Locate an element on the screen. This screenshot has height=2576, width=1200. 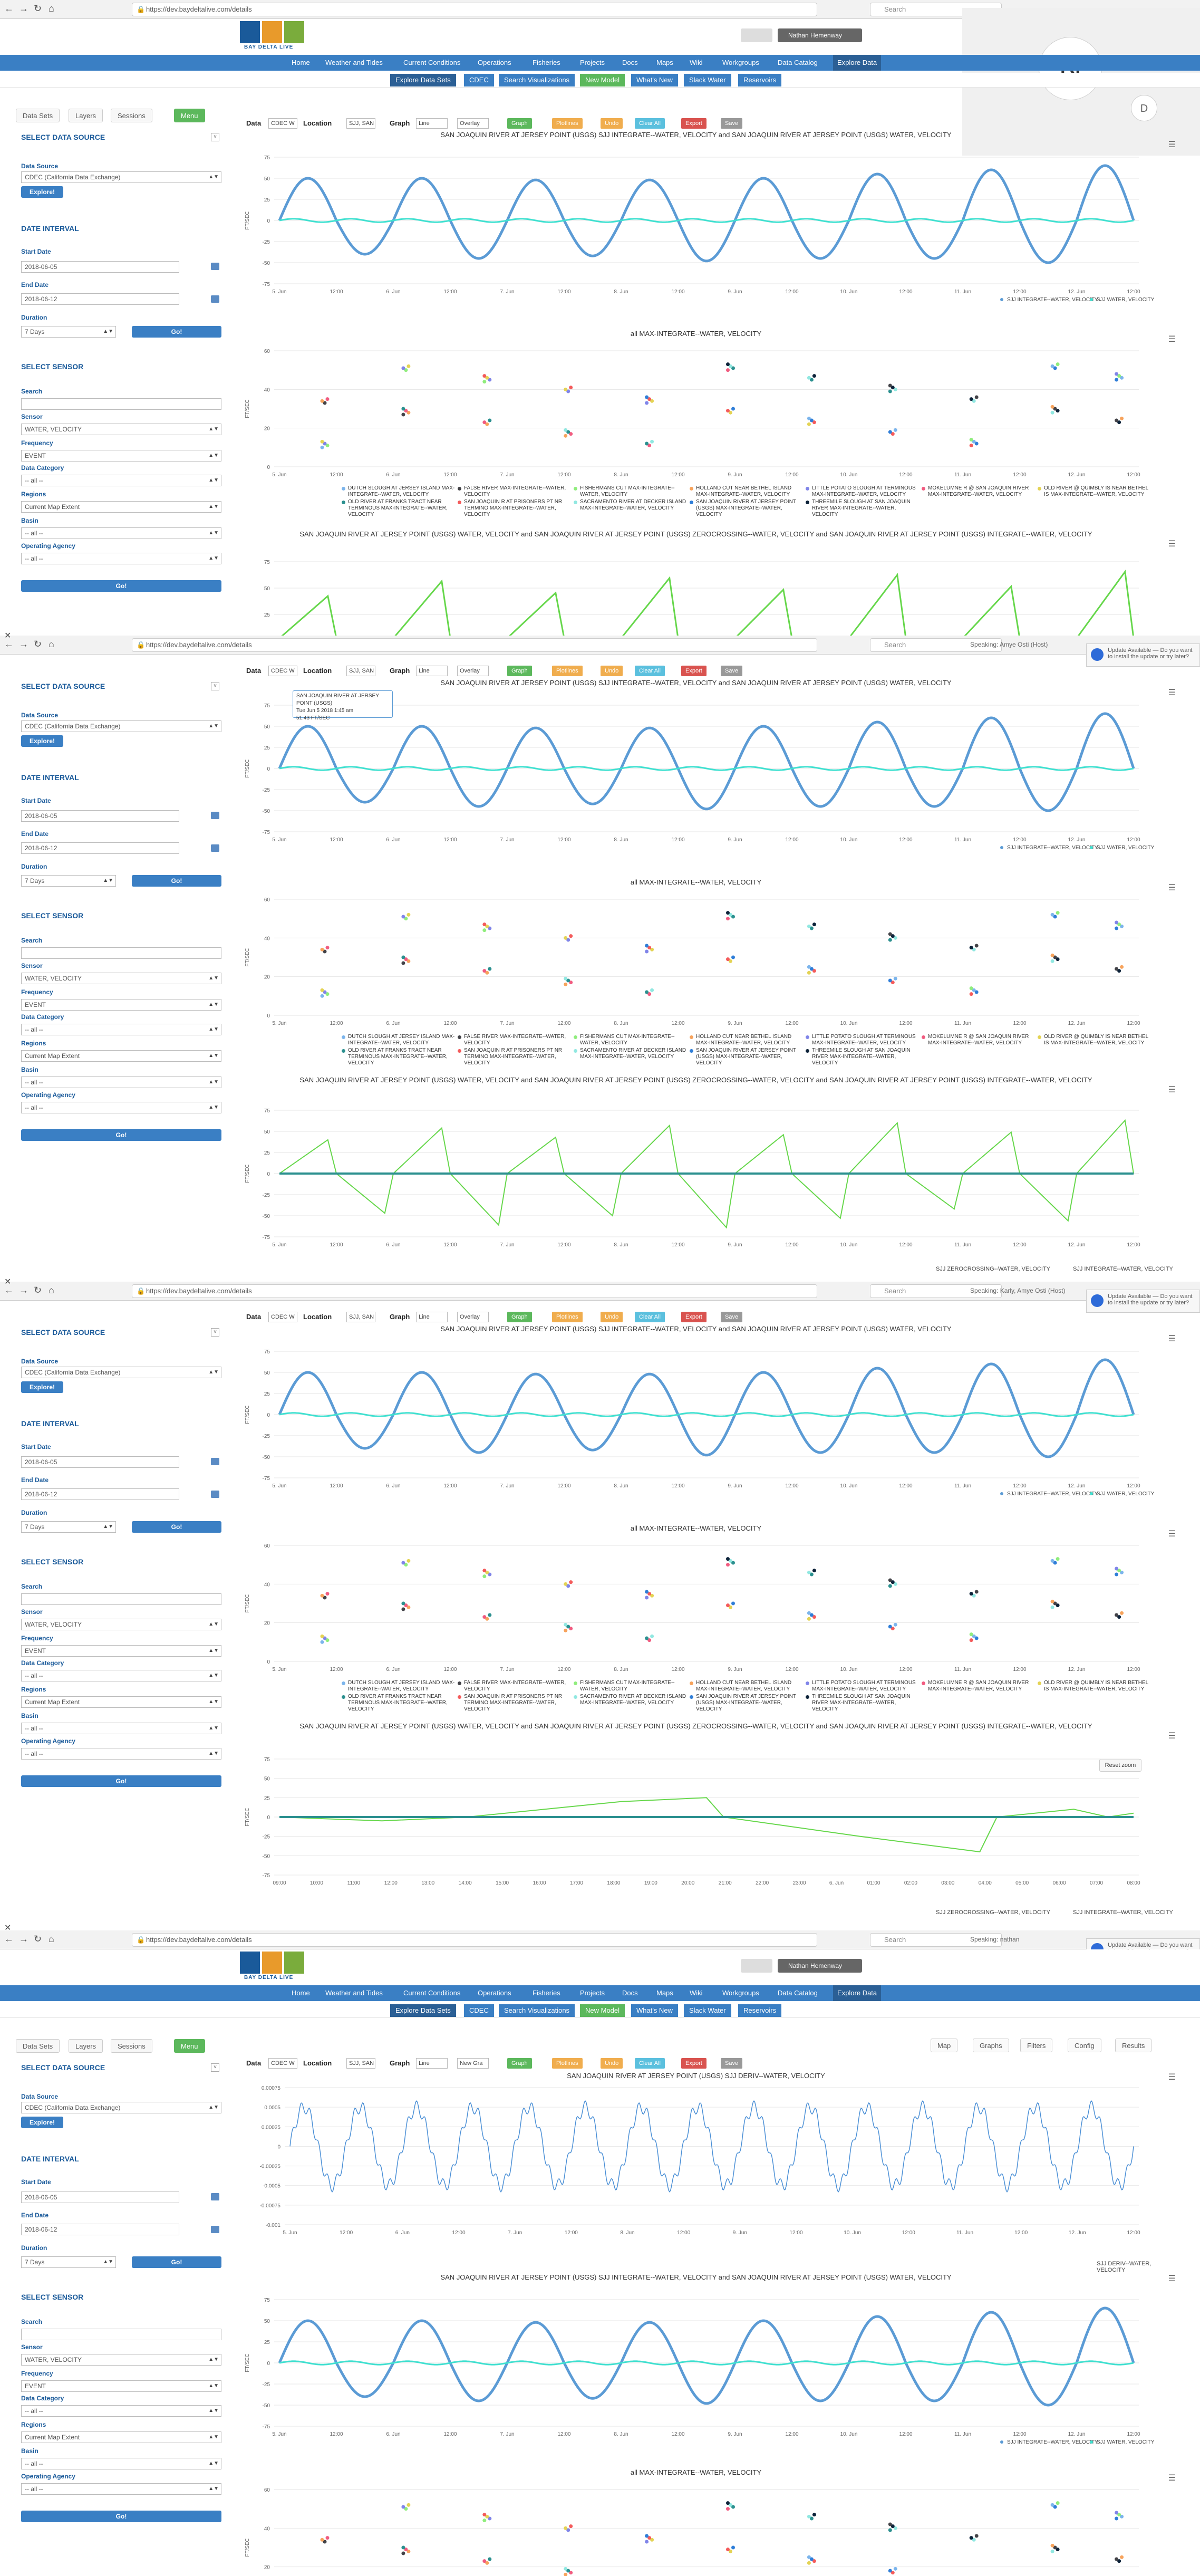
save-button: Save is located at coordinates (732, 1317).